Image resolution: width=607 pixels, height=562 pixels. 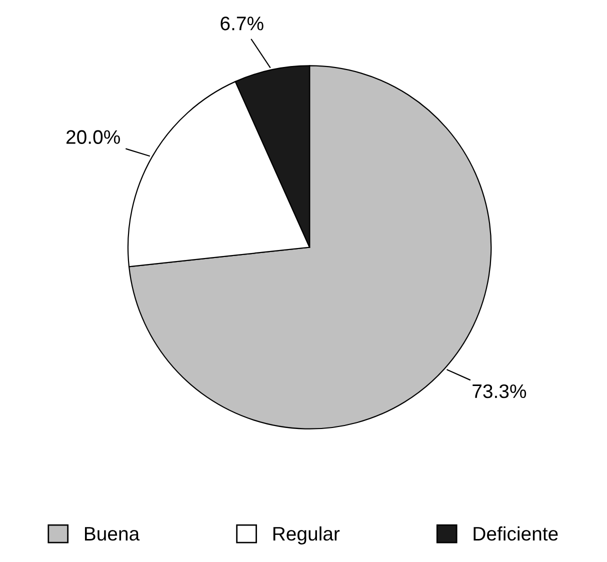 I want to click on data-label: 6.7%, so click(x=242, y=23).